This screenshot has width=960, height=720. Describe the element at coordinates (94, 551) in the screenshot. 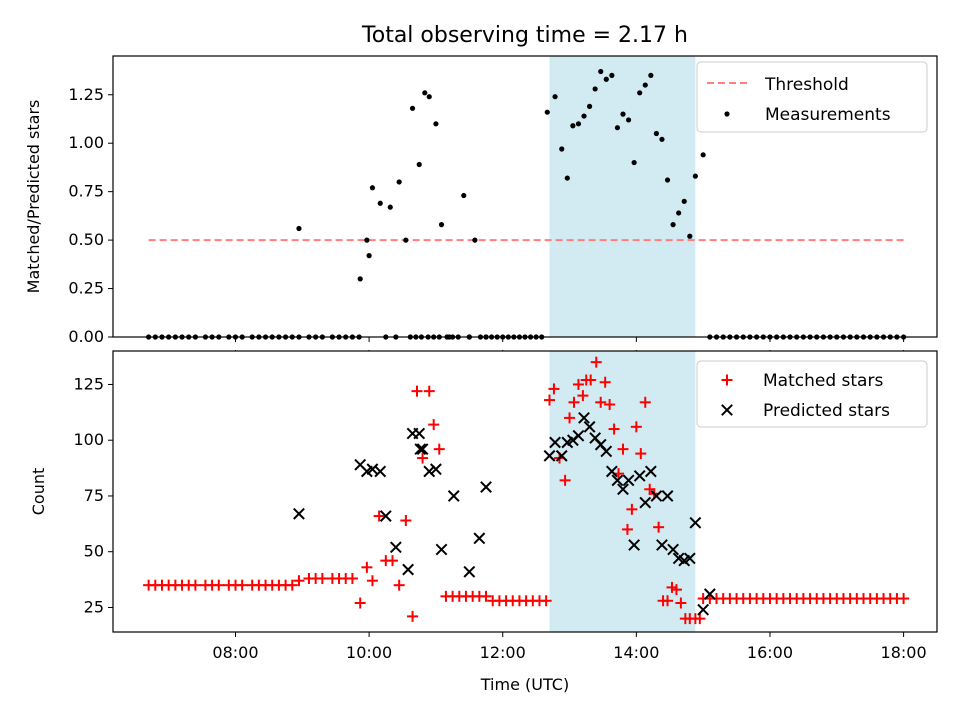

I see `y-tick-label: 50` at that location.